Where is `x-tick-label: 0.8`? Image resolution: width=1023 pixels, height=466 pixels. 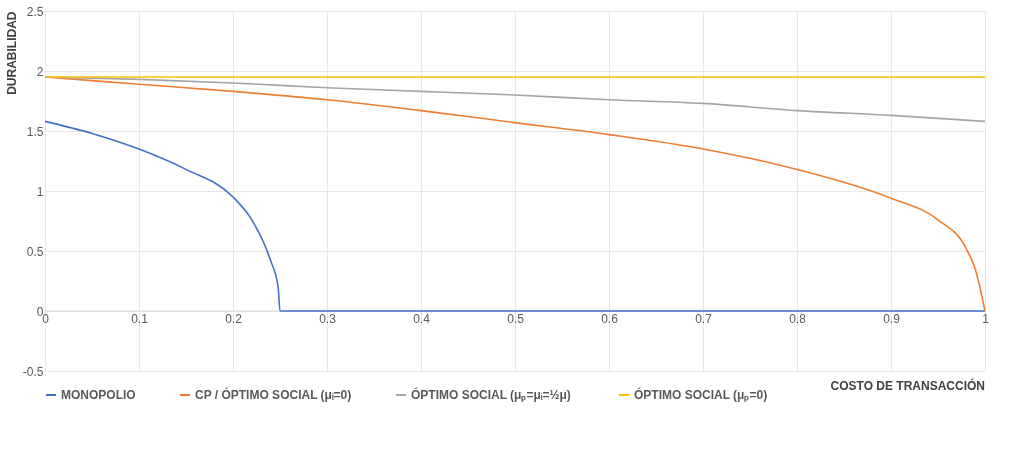 x-tick-label: 0.8 is located at coordinates (798, 318).